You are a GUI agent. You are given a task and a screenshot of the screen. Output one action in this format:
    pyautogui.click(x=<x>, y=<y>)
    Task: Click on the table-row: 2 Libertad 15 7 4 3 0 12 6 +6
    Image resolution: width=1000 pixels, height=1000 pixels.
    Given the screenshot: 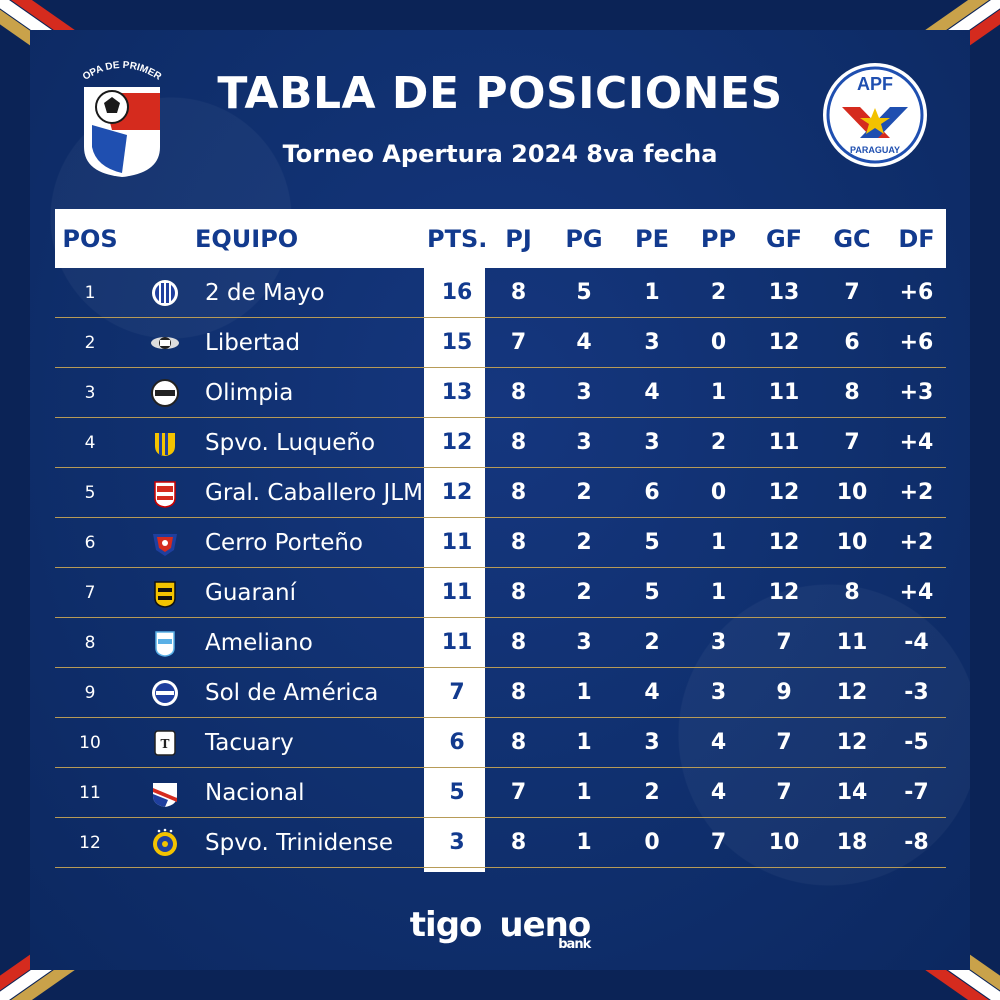 What is the action you would take?
    pyautogui.click(x=500, y=343)
    